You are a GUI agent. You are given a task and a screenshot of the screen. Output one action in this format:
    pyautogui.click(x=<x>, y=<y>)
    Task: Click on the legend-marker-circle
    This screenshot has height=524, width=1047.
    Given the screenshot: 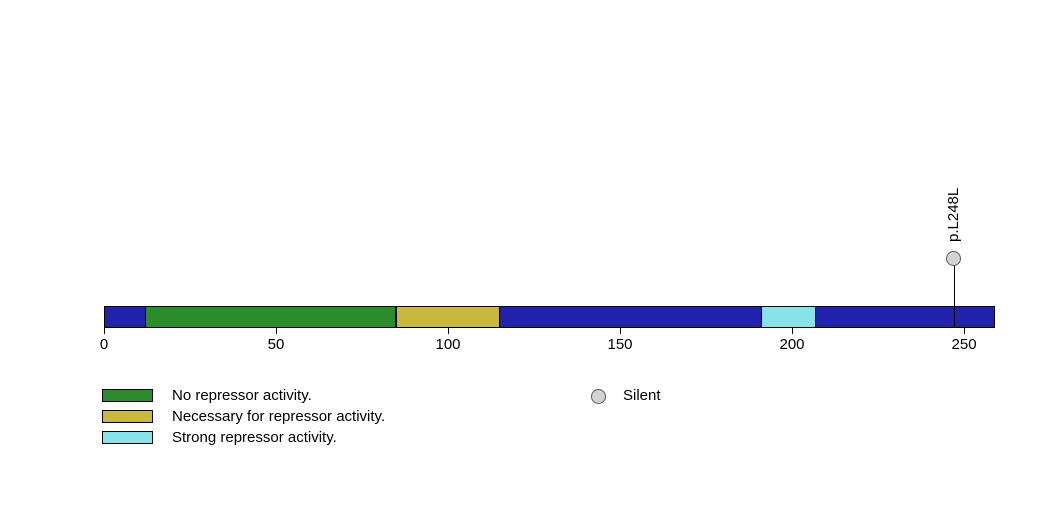 What is the action you would take?
    pyautogui.click(x=598, y=396)
    